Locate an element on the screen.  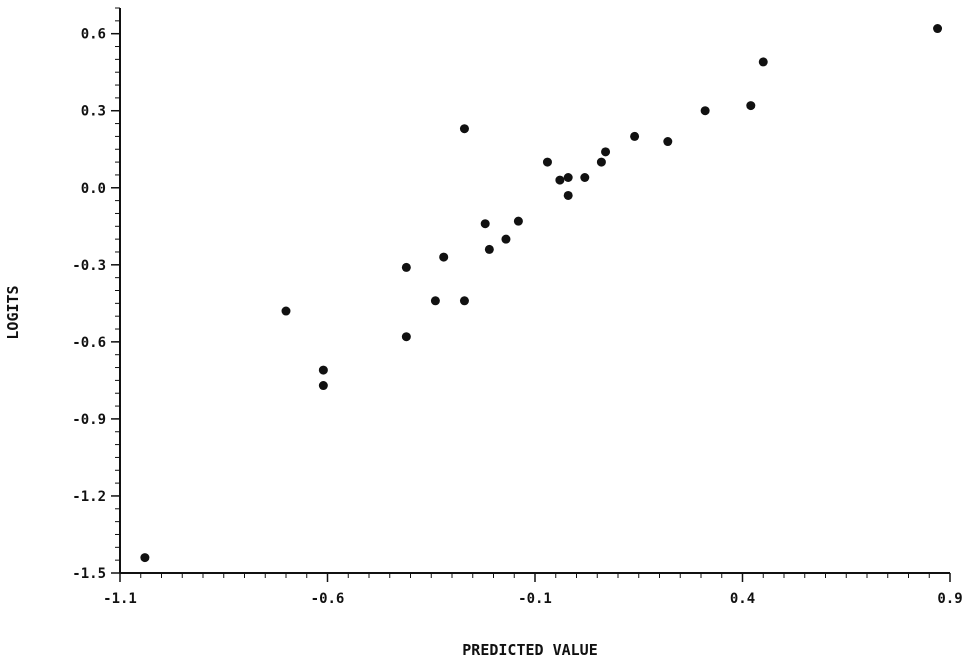
y-tick-label: -0.9 is located at coordinates (89, 420).